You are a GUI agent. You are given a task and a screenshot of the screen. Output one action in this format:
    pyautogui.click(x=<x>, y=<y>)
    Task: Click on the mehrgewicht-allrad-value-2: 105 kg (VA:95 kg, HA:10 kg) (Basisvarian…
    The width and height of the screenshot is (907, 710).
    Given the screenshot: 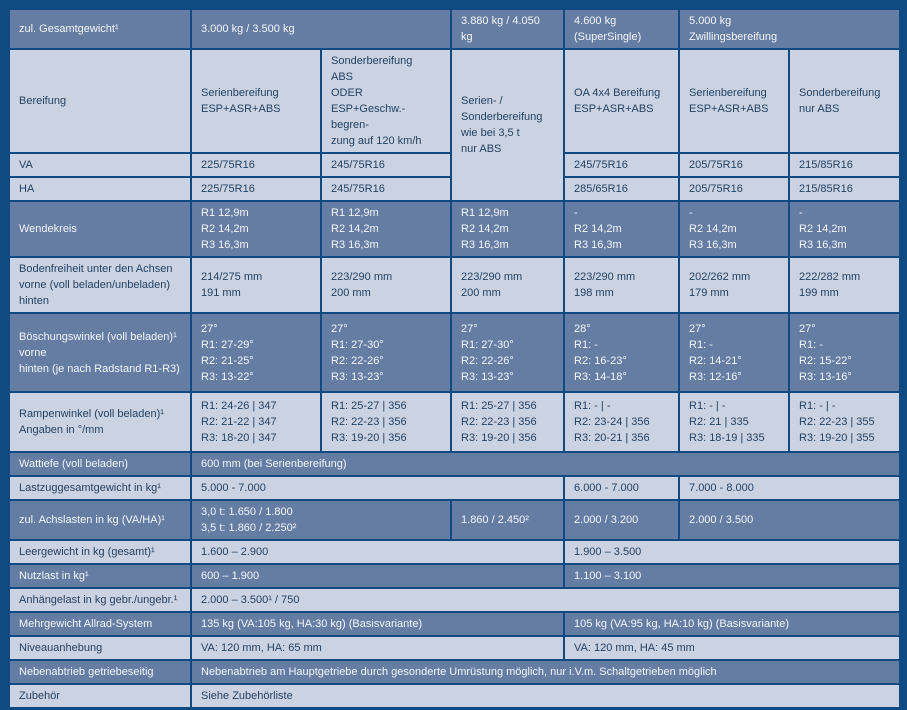 What is the action you would take?
    pyautogui.click(x=732, y=624)
    